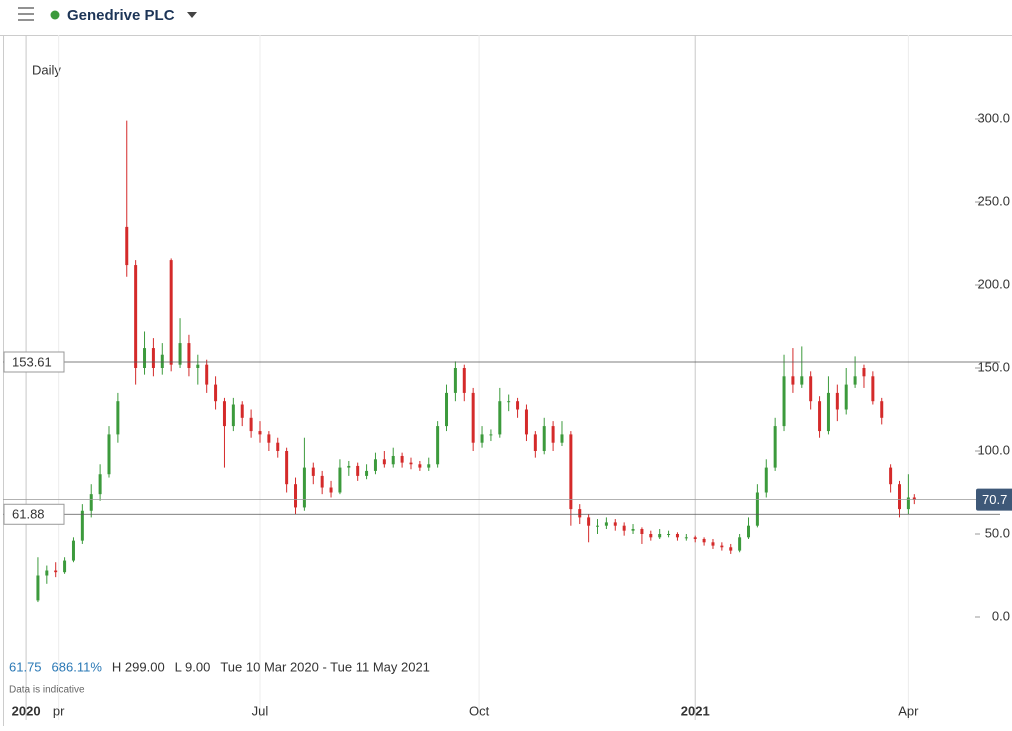  I want to click on menu-icon, so click(26, 14).